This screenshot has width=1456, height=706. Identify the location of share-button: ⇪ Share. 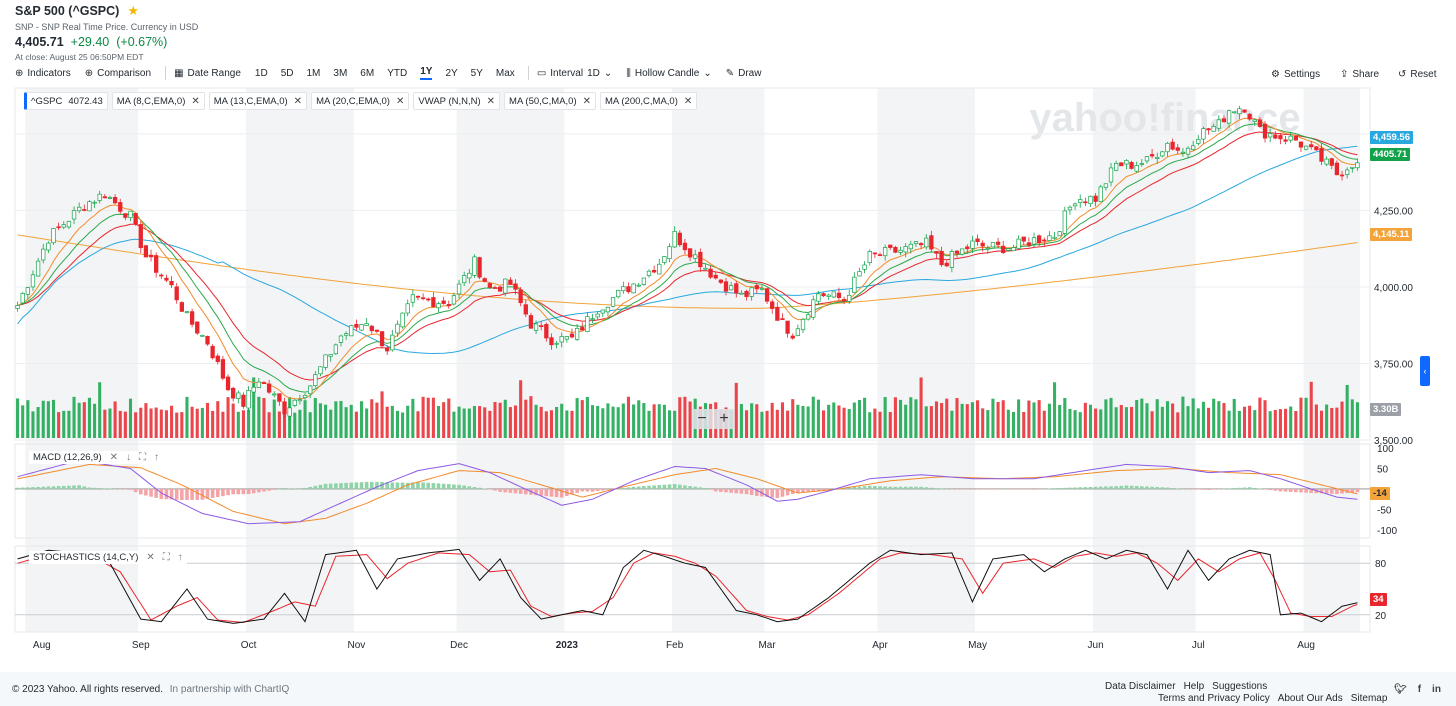
(1359, 74).